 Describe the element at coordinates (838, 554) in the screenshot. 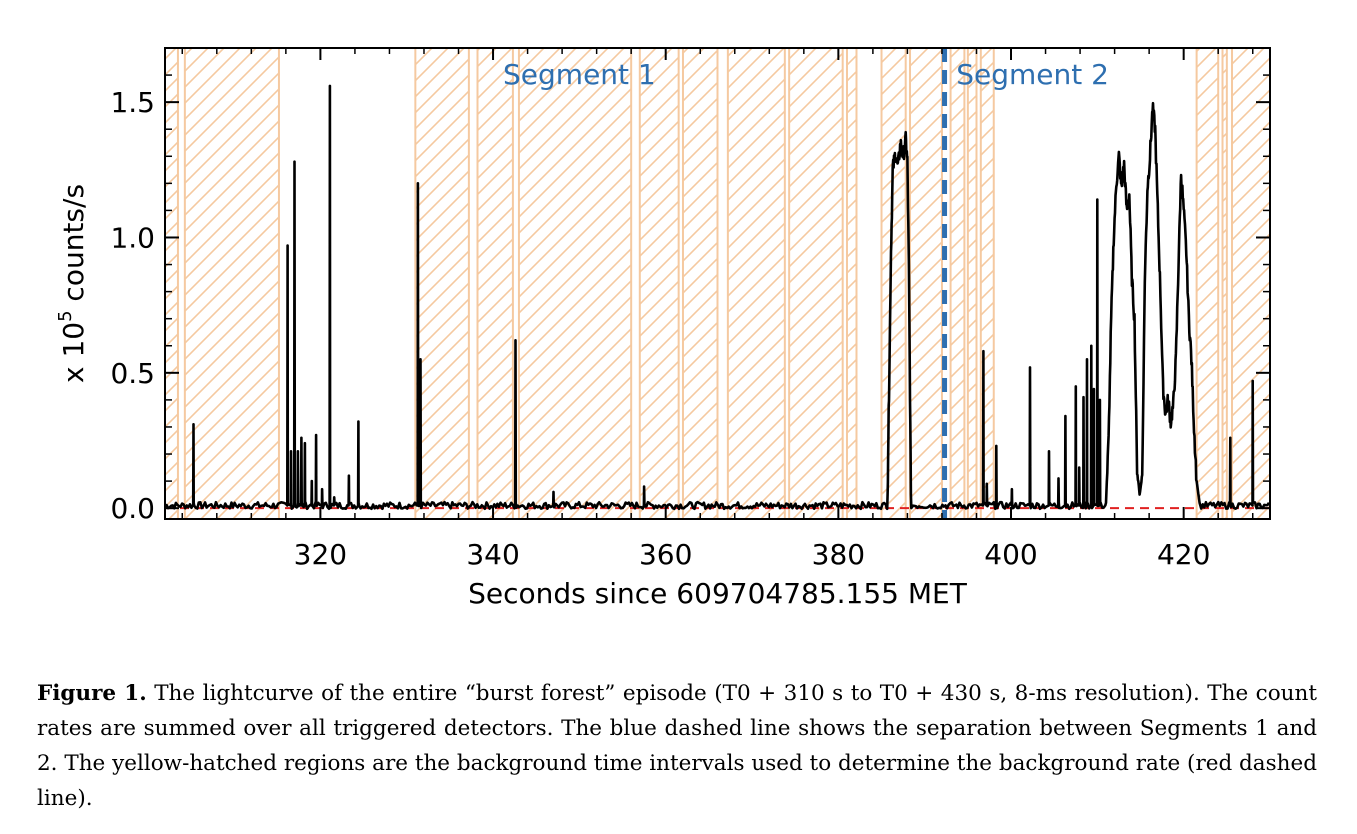

I see `x-tick-label: 380` at that location.